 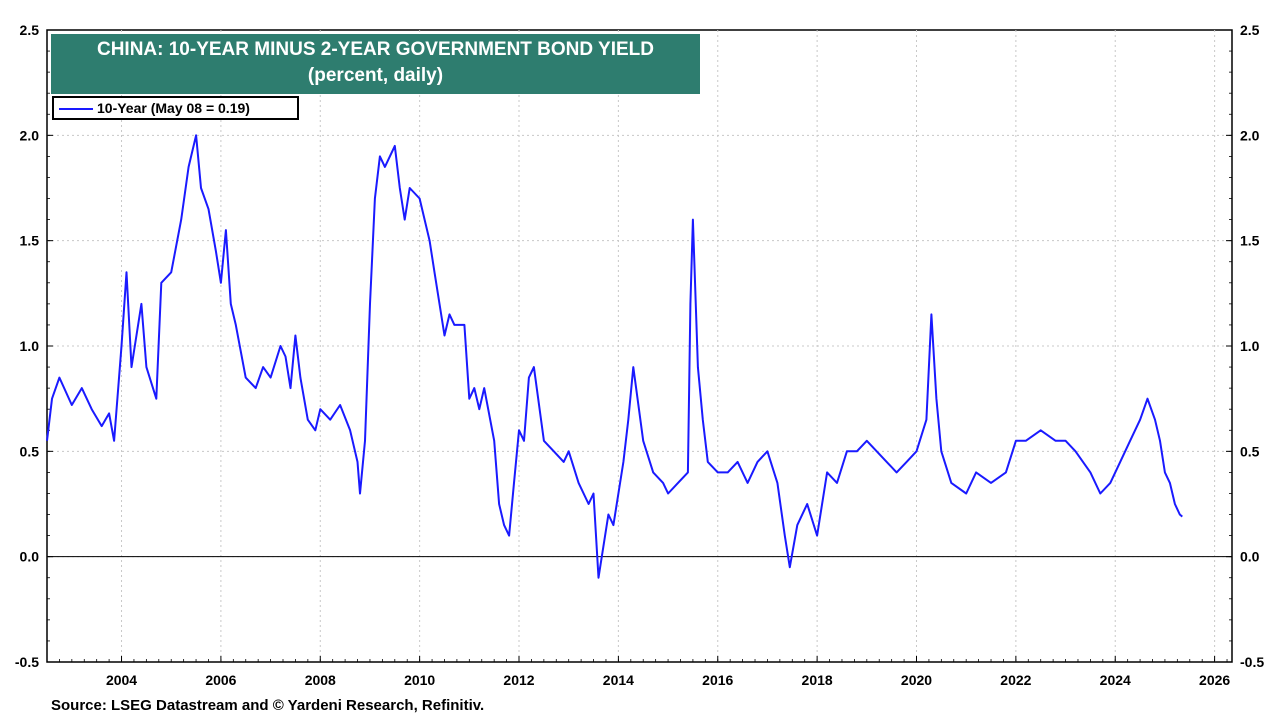 I want to click on x-tick-label: 2024, so click(x=1115, y=680).